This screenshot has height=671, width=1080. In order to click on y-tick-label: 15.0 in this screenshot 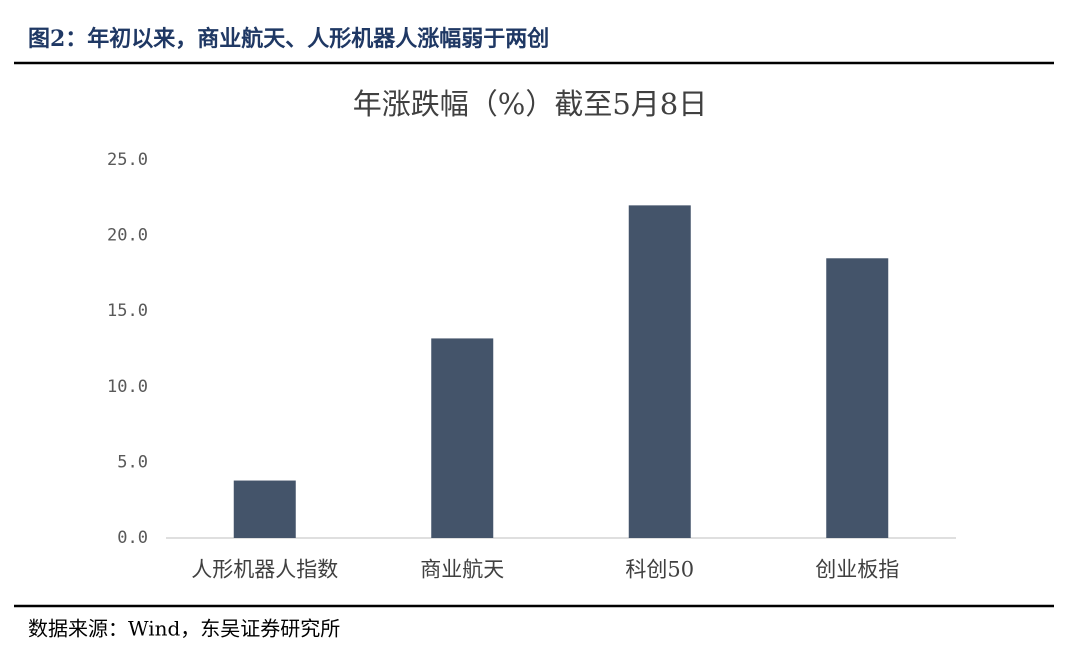, I will do `click(127, 311)`.